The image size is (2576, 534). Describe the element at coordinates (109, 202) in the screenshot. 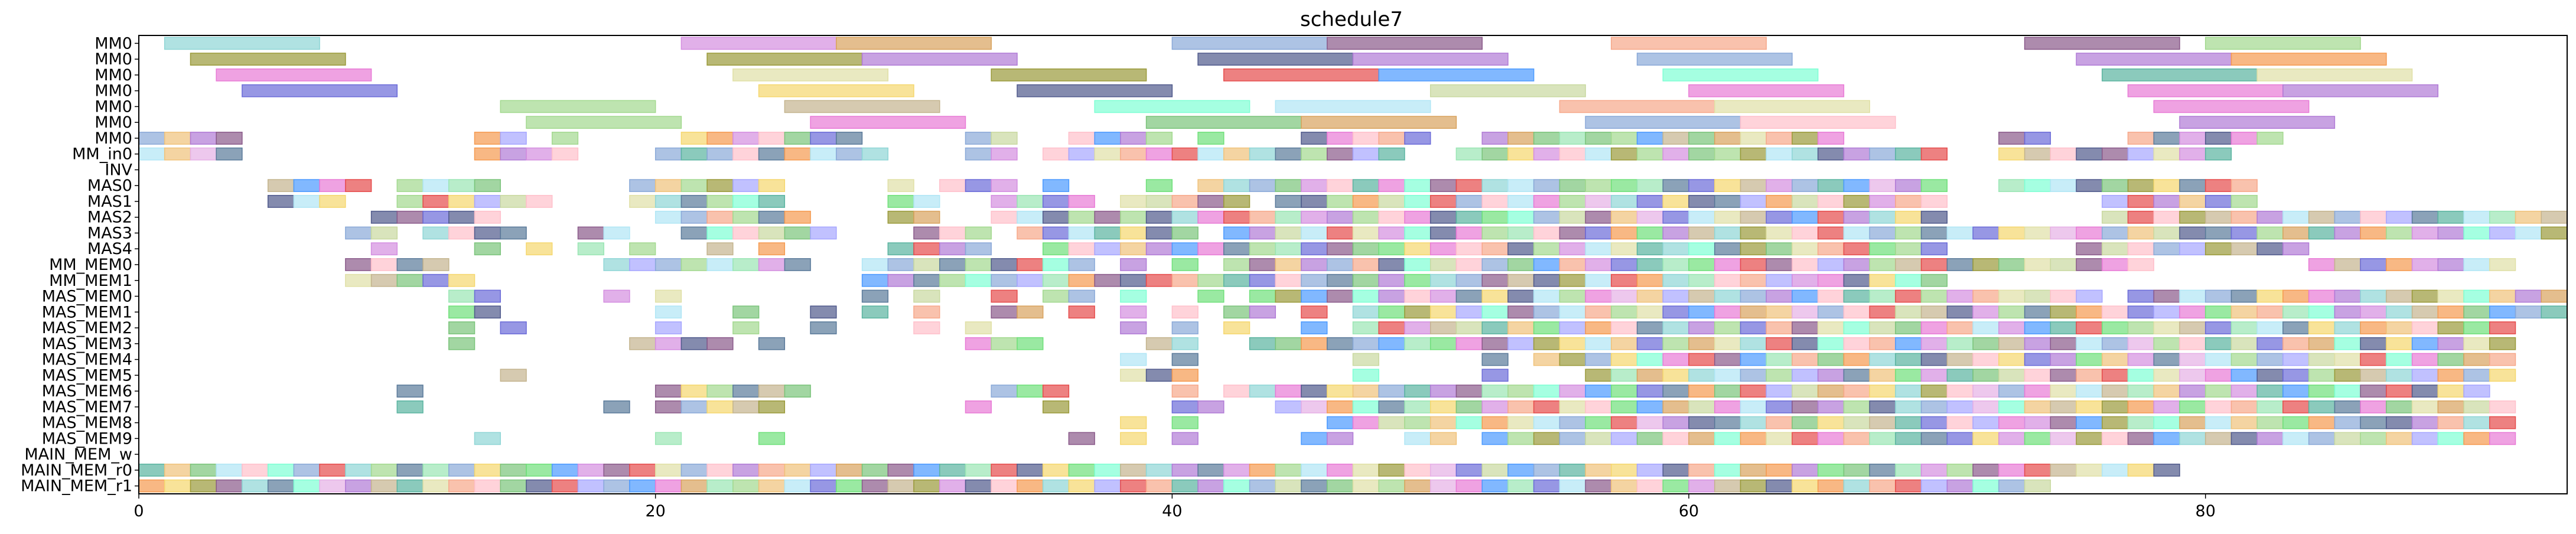

I see `y-tick-label: MAS1` at that location.